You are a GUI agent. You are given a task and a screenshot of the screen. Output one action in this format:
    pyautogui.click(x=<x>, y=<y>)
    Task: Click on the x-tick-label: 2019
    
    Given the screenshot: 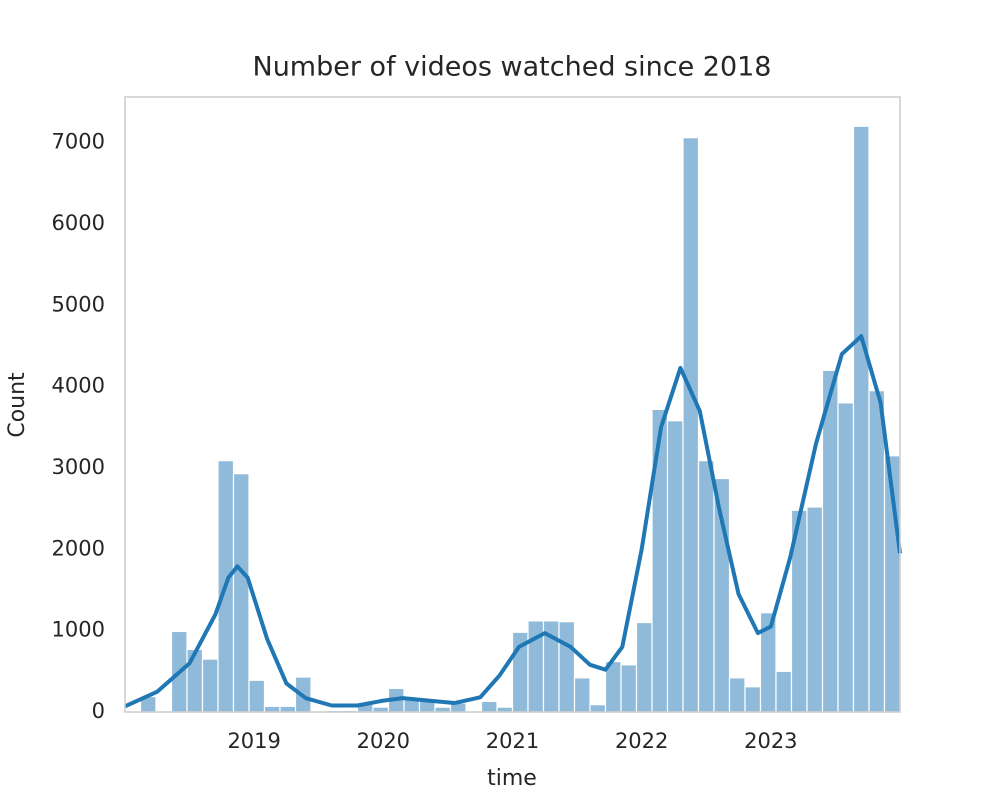 What is the action you would take?
    pyautogui.click(x=253, y=741)
    